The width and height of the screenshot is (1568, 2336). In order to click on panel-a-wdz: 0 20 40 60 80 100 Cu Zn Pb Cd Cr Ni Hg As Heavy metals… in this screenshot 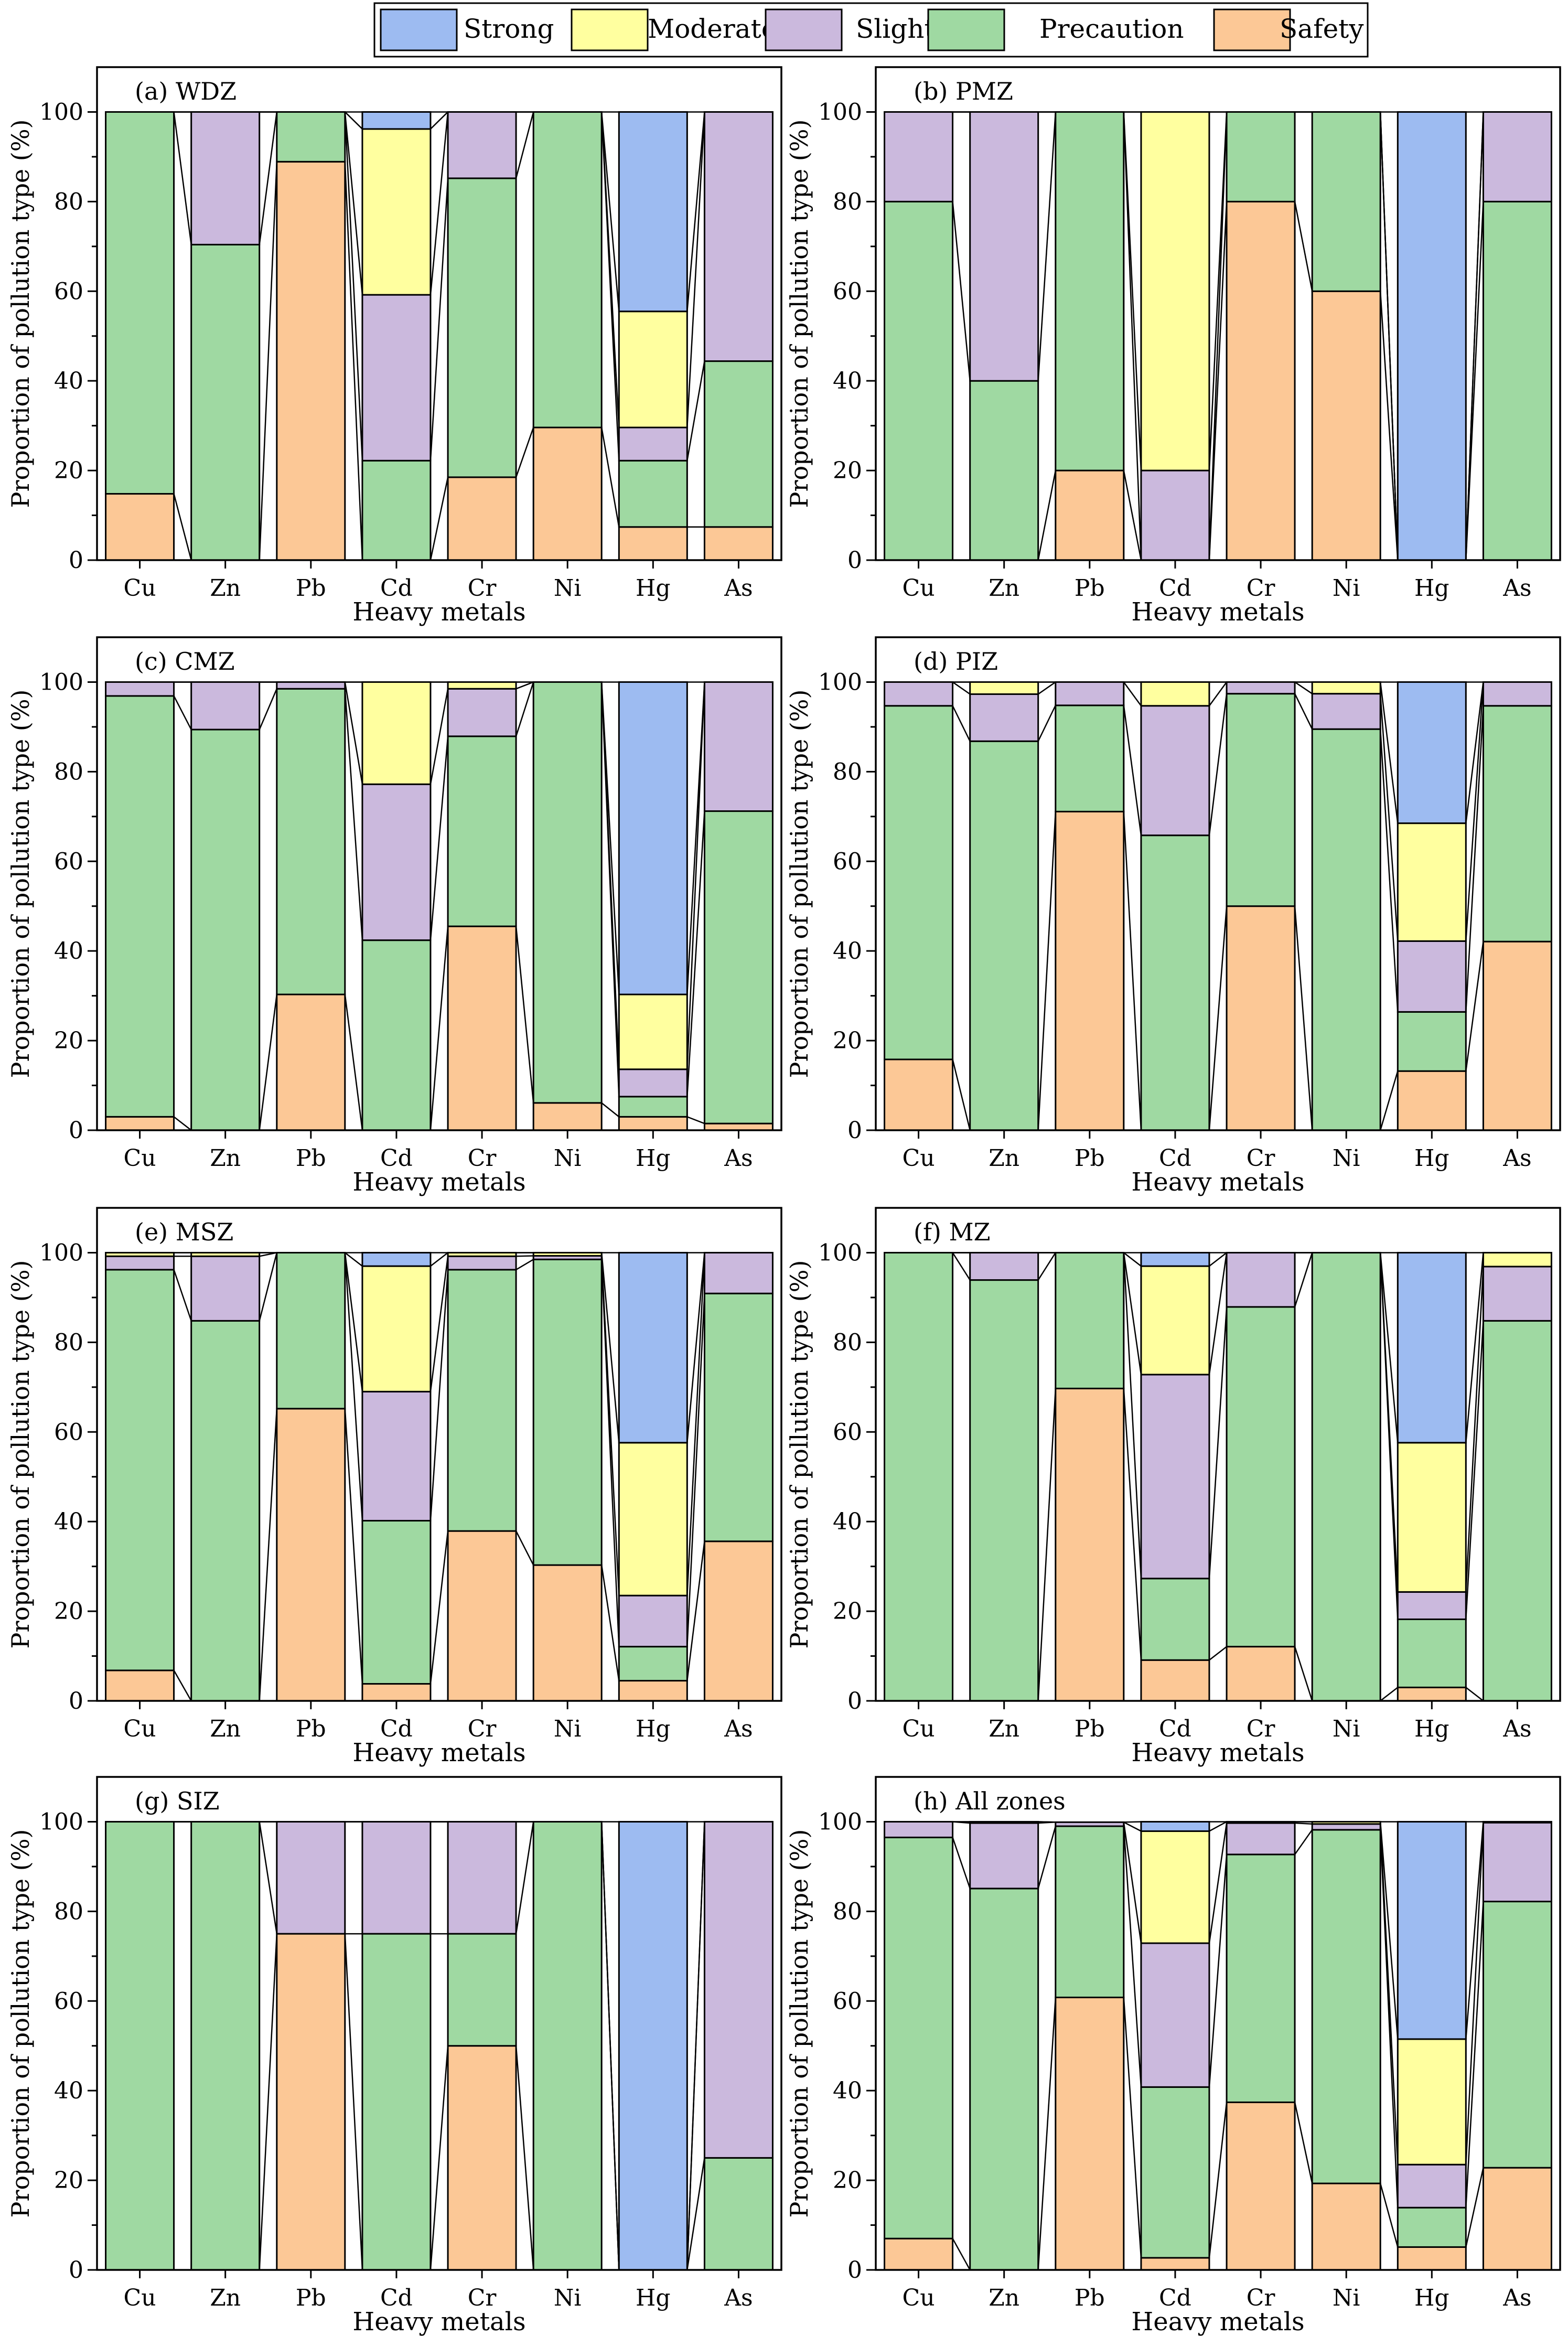, I will do `click(394, 346)`.